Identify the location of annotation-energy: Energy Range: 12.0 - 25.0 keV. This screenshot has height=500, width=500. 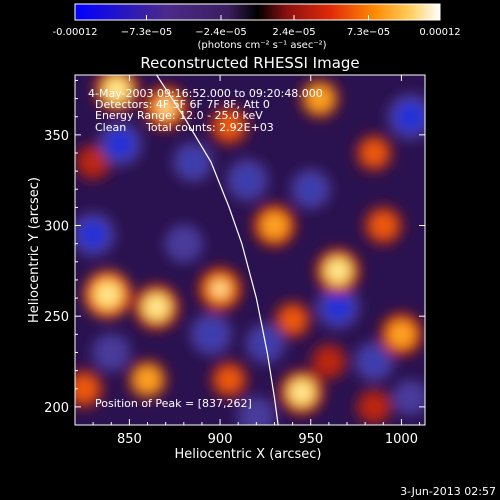
(179, 115).